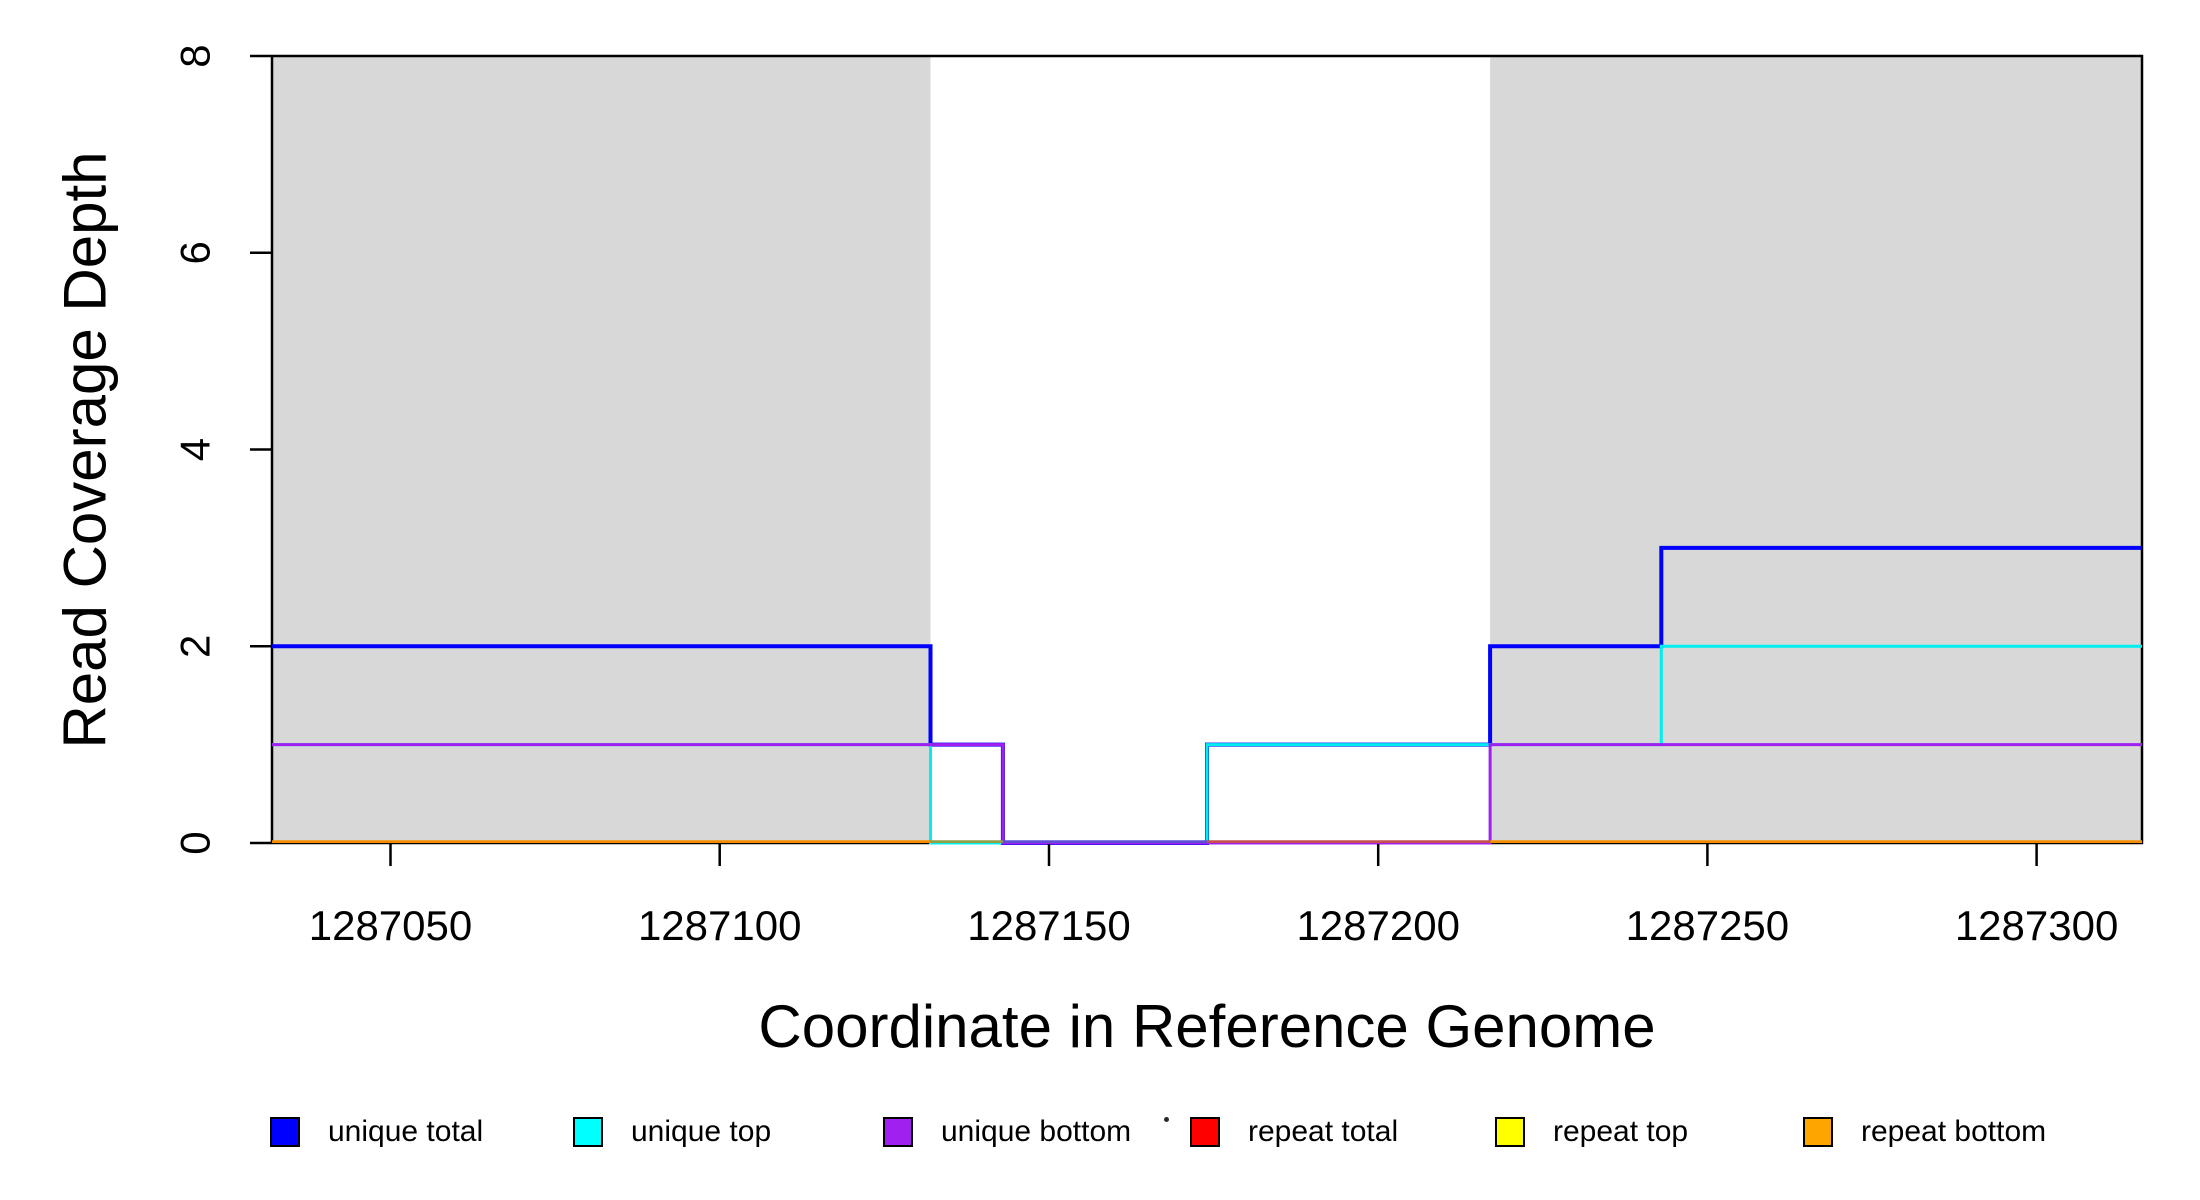 The height and width of the screenshot is (1200, 2200). I want to click on x-axis-title: Coordinate in Reference Genome, so click(1207, 1026).